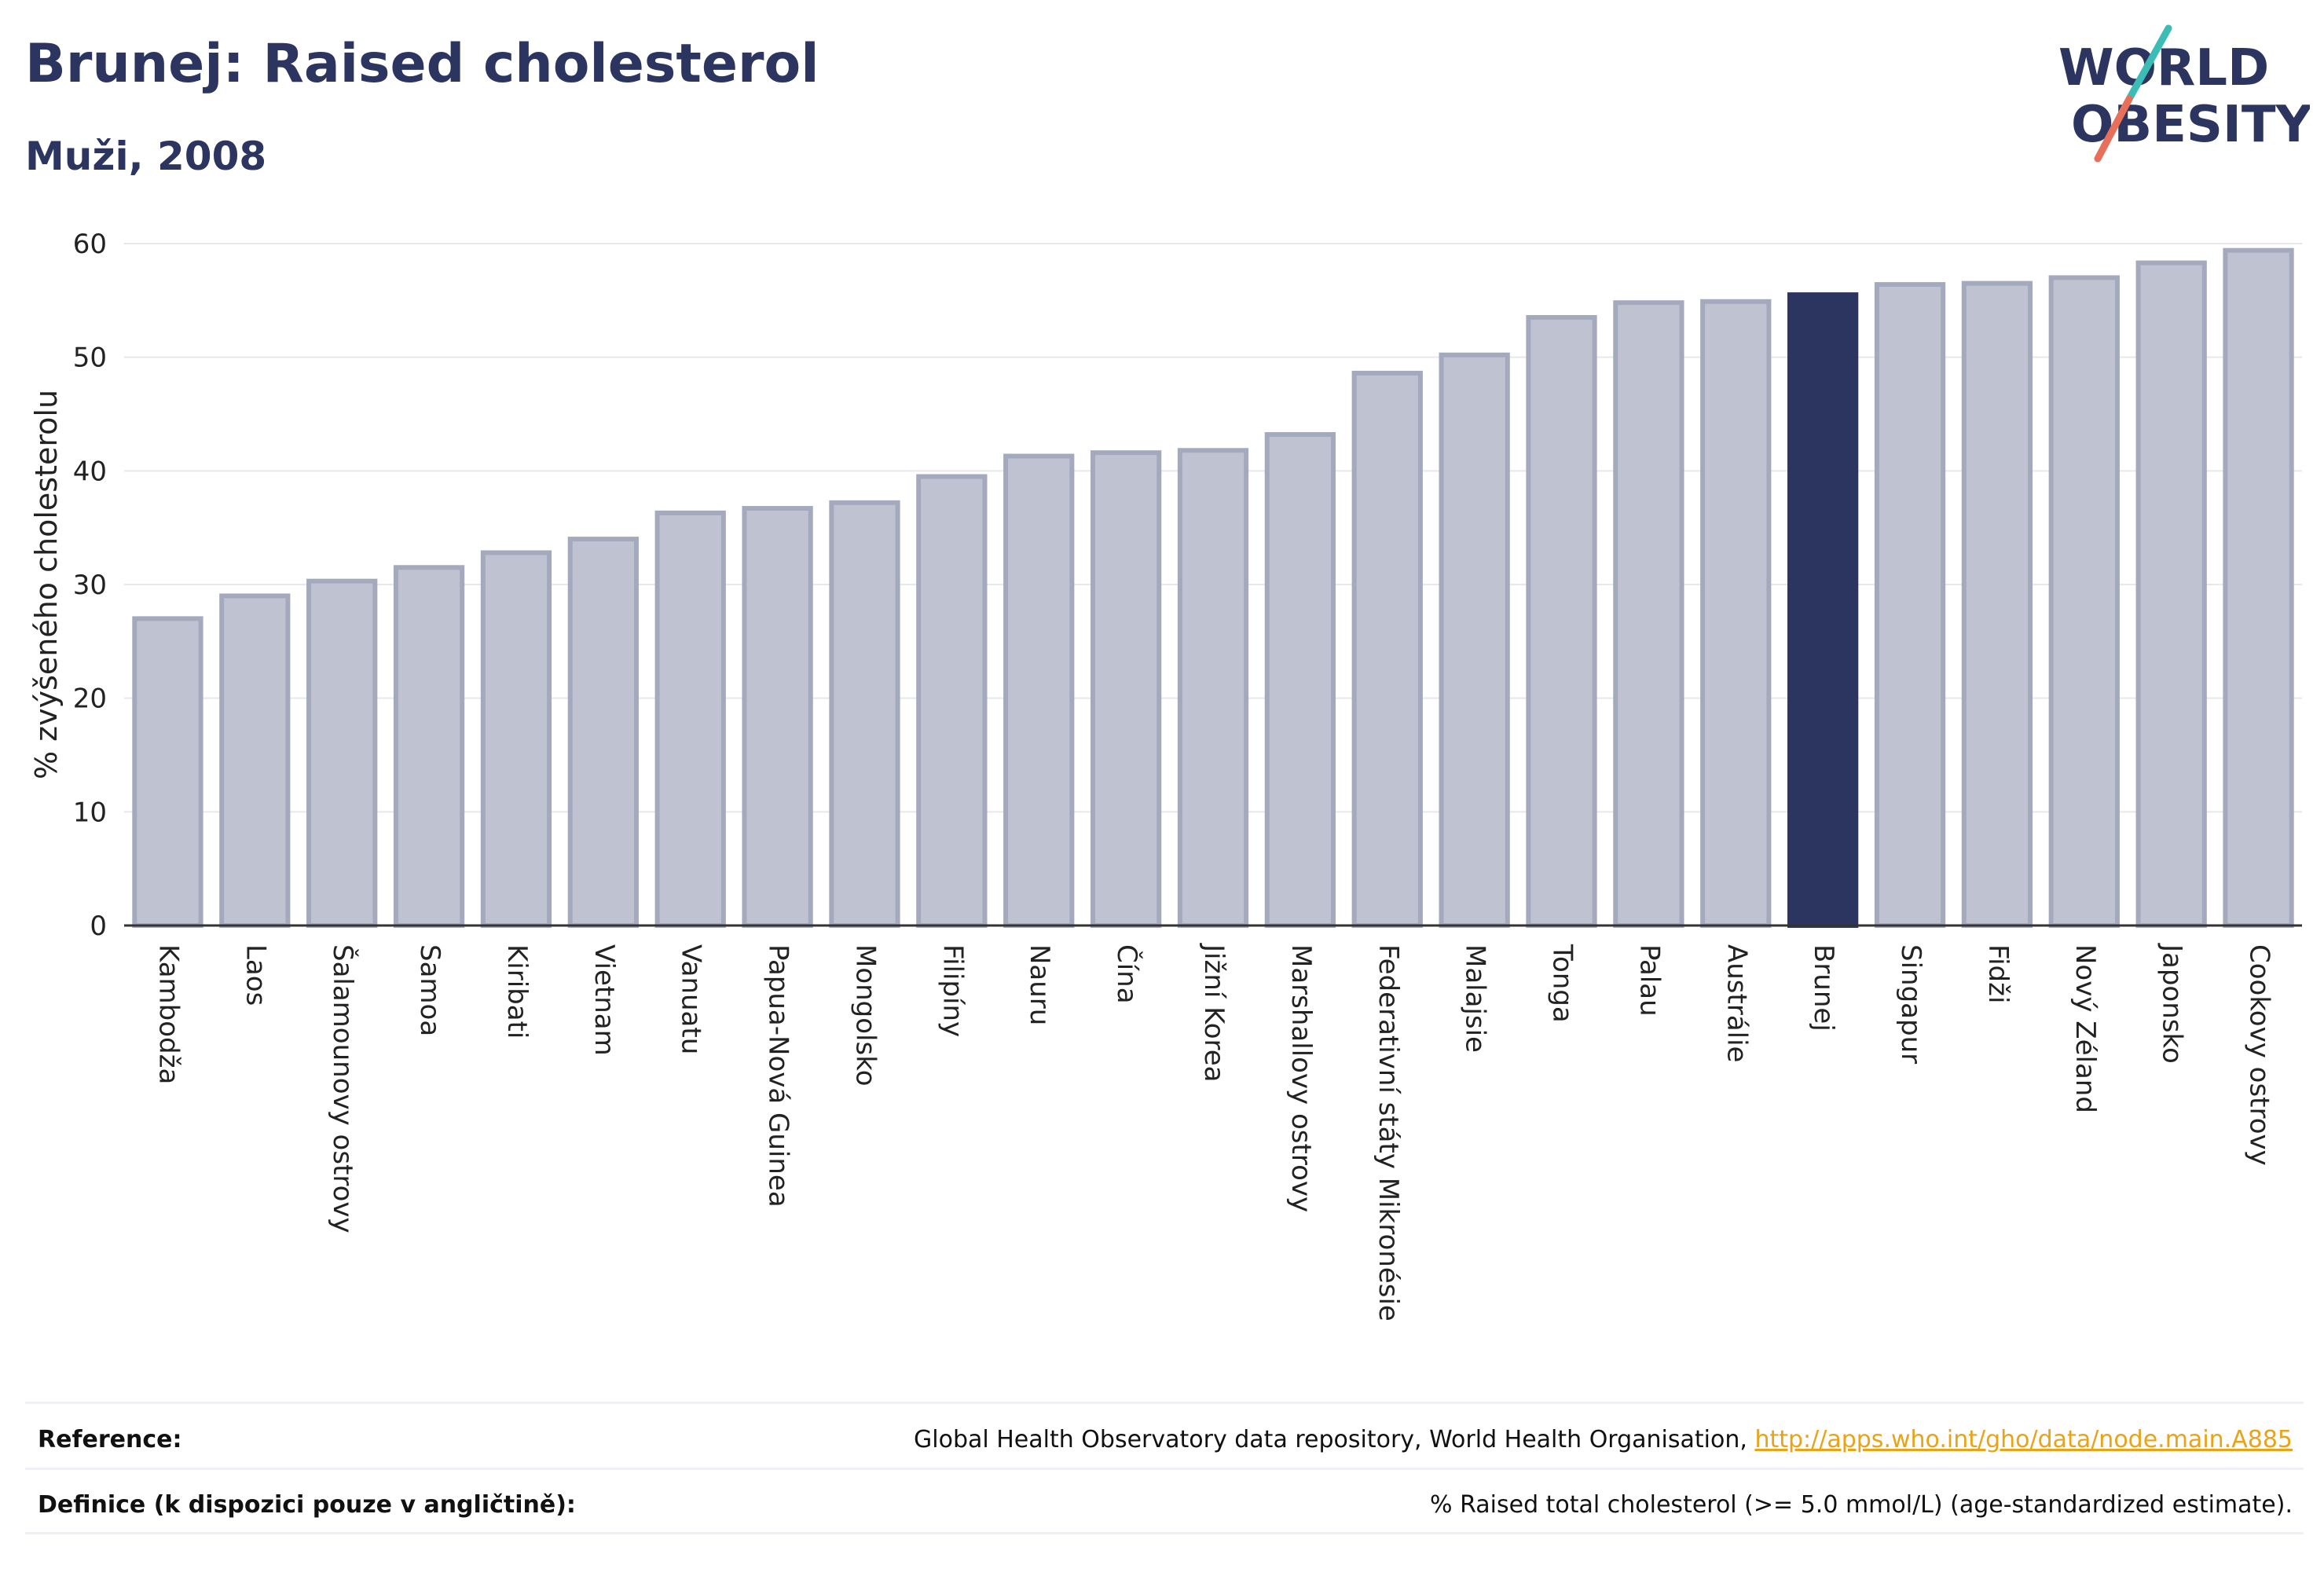  Describe the element at coordinates (1164, 1403) in the screenshot. I see `footer-divider-top` at that location.